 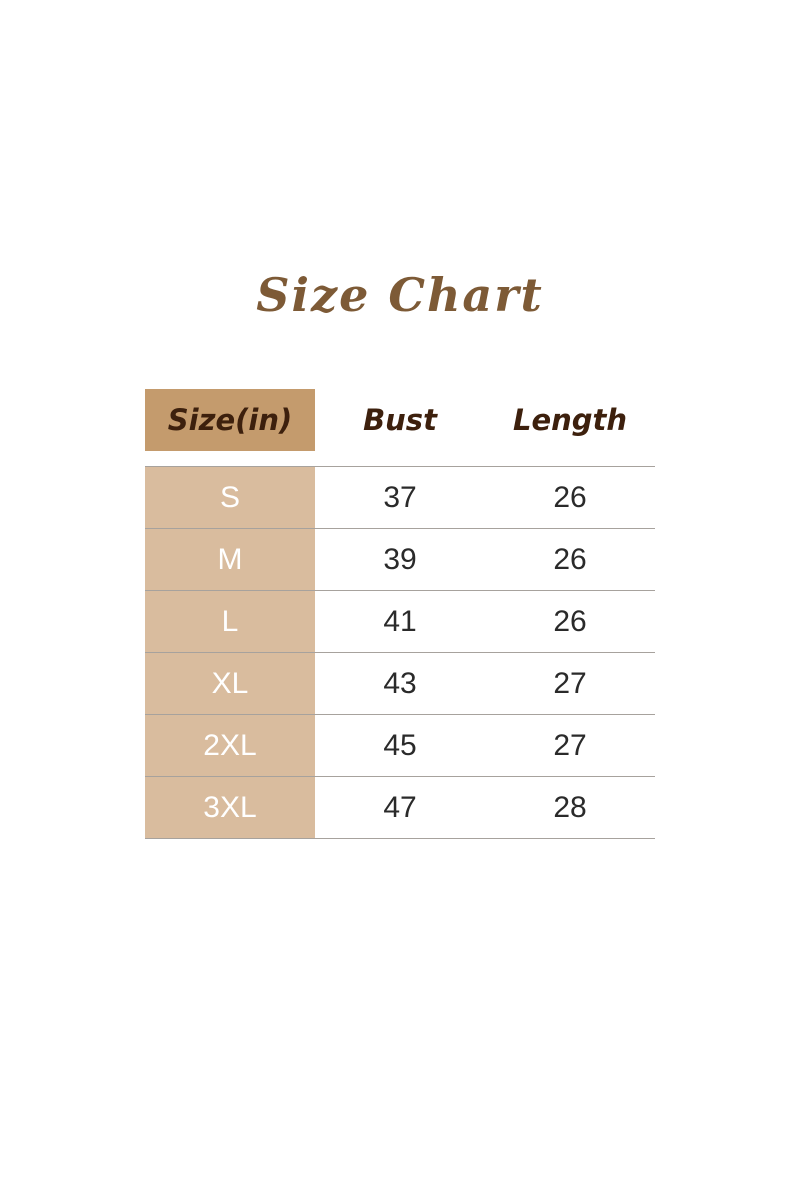 I want to click on cell-bust: 41, so click(x=400, y=621).